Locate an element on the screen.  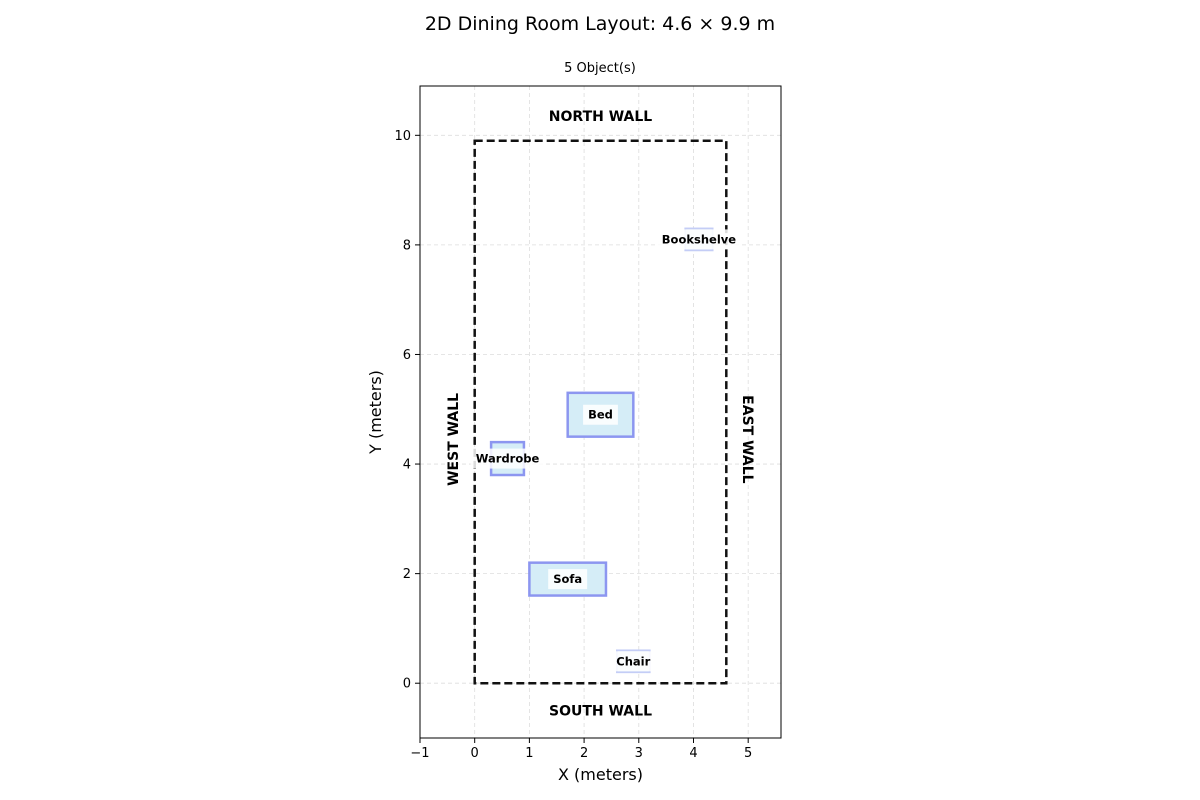
object-label: Wardrobe is located at coordinates (508, 459).